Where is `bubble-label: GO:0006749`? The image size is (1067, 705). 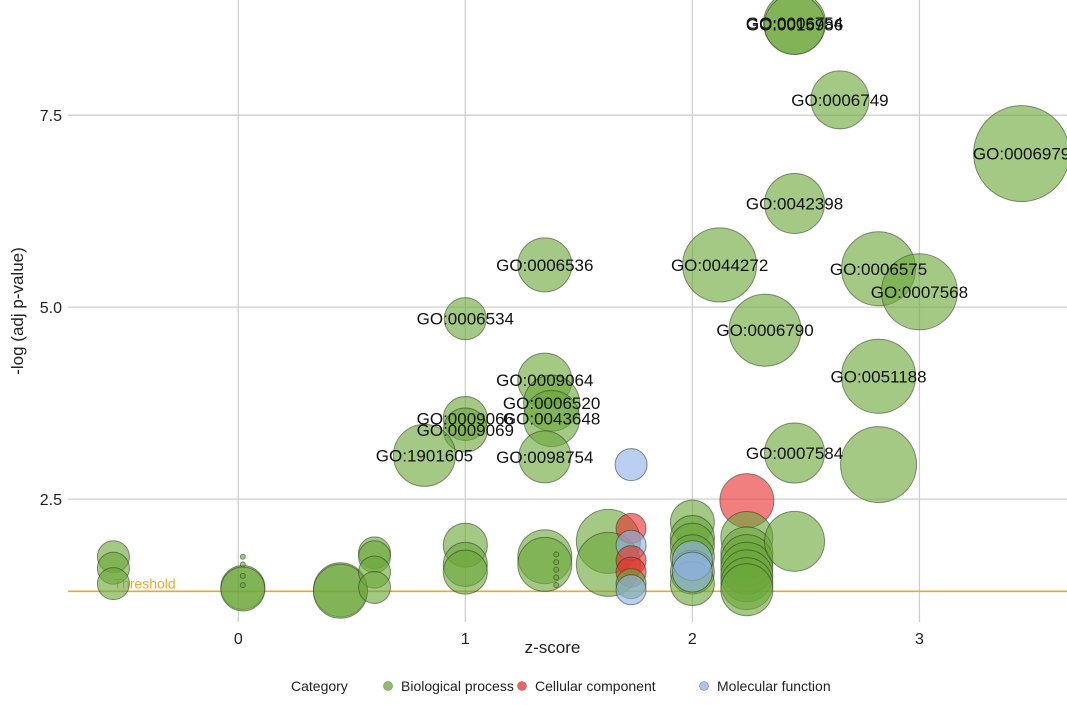 bubble-label: GO:0006749 is located at coordinates (839, 100).